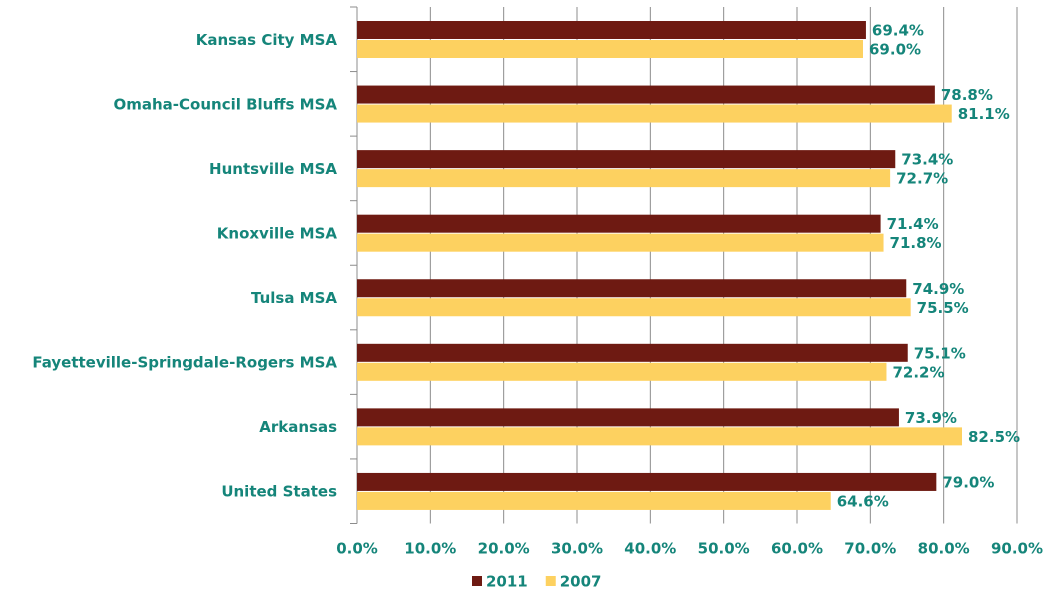 The width and height of the screenshot is (1048, 594). Describe the element at coordinates (184, 363) in the screenshot. I see `y-tick-label: Fayetteville-Springdale-Rogers MSA` at that location.